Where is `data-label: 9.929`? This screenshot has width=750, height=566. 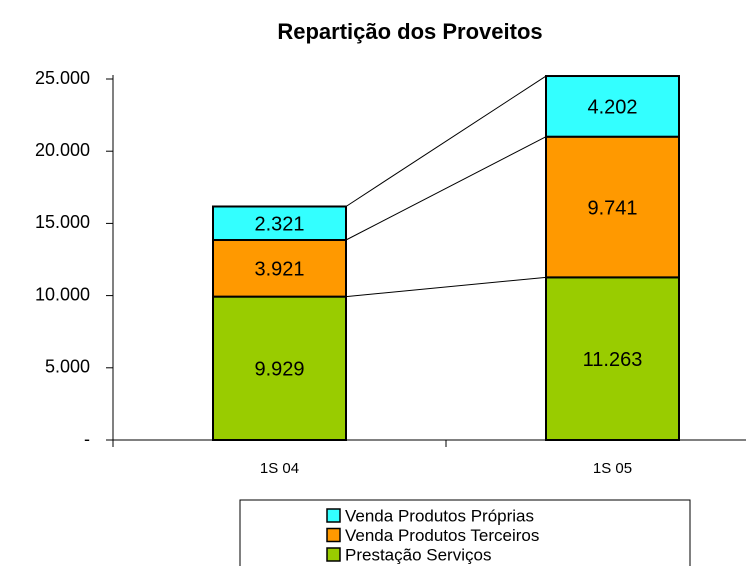
data-label: 9.929 is located at coordinates (279, 370).